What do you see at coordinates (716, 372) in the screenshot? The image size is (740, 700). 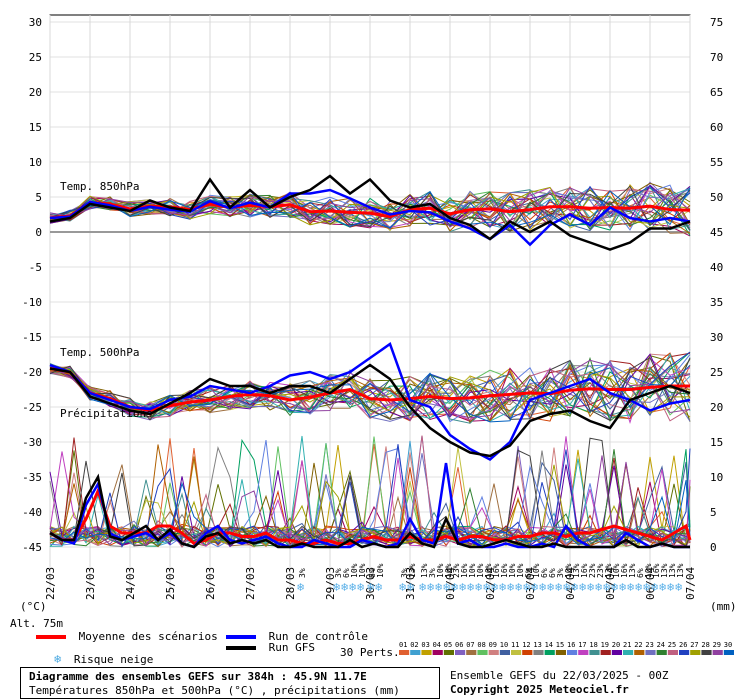 I see `y-tick-label-right: 25` at bounding box center [716, 372].